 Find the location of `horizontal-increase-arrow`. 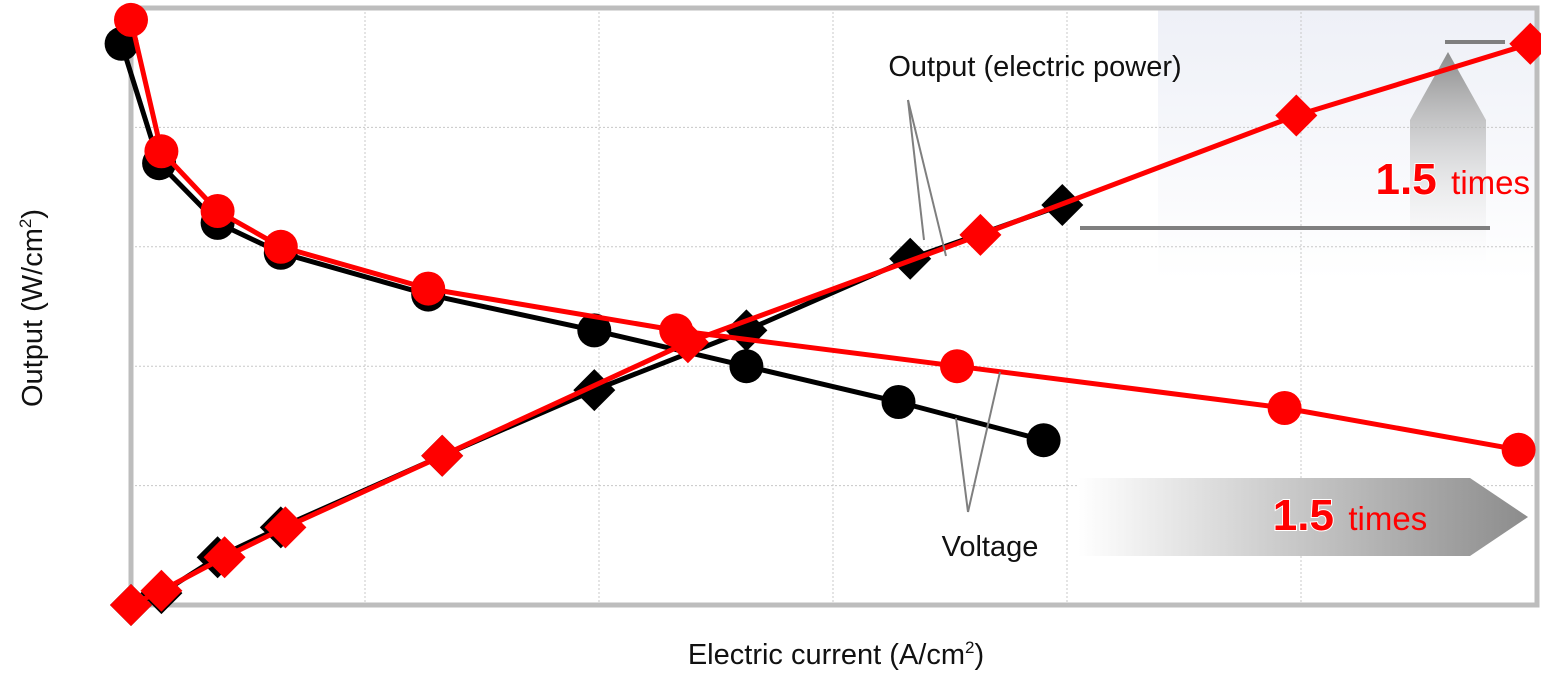

horizontal-increase-arrow is located at coordinates (1303, 517).